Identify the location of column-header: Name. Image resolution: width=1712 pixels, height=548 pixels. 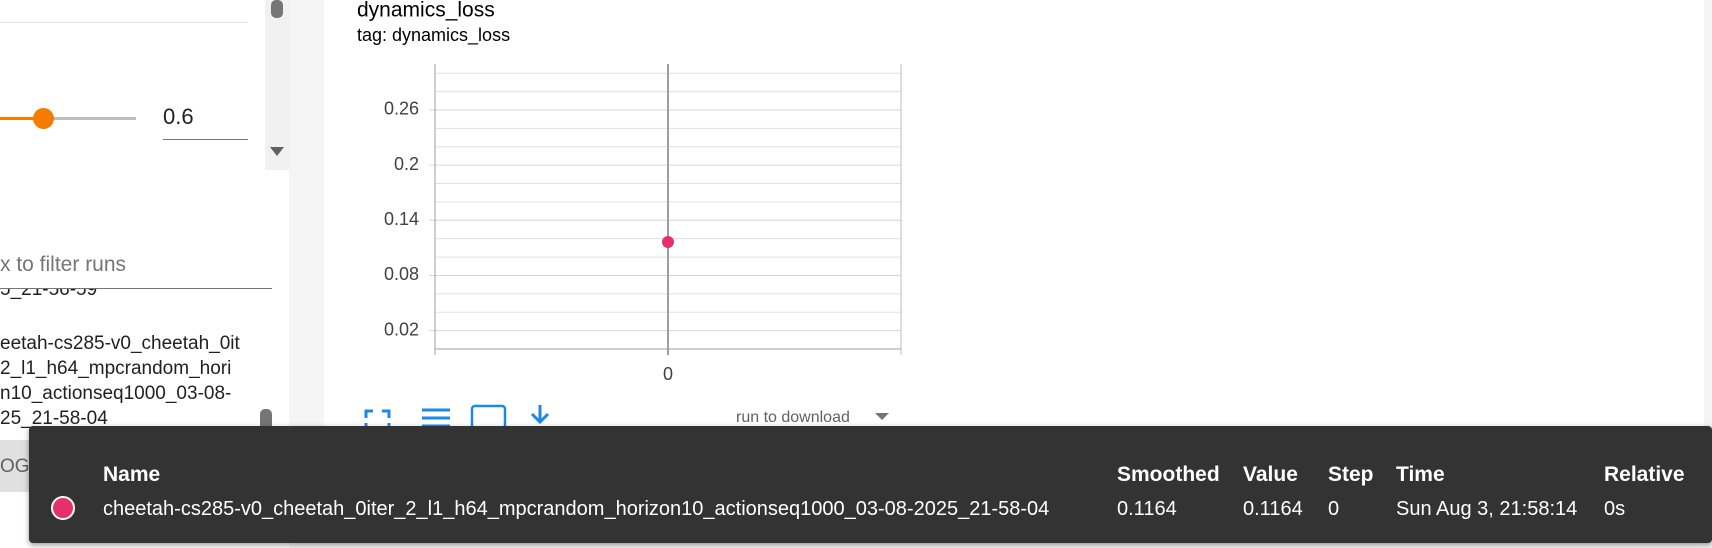
(132, 474).